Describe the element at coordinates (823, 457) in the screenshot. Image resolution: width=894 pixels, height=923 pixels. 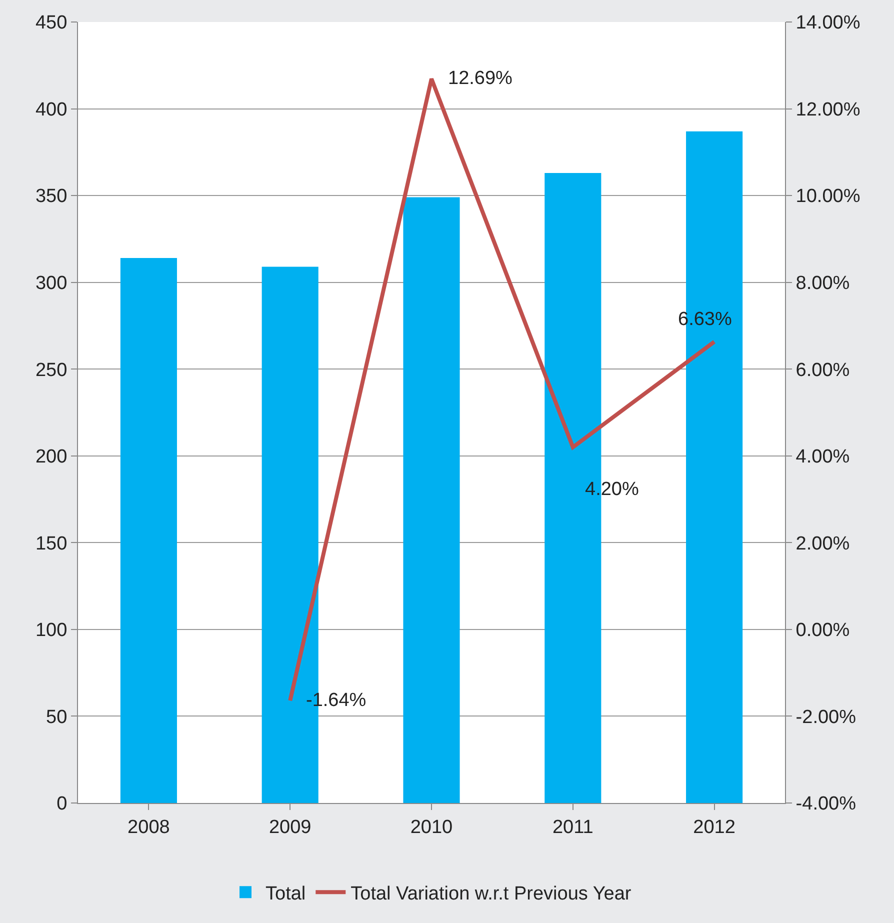
I see `y2-tick-label: 4.00%` at that location.